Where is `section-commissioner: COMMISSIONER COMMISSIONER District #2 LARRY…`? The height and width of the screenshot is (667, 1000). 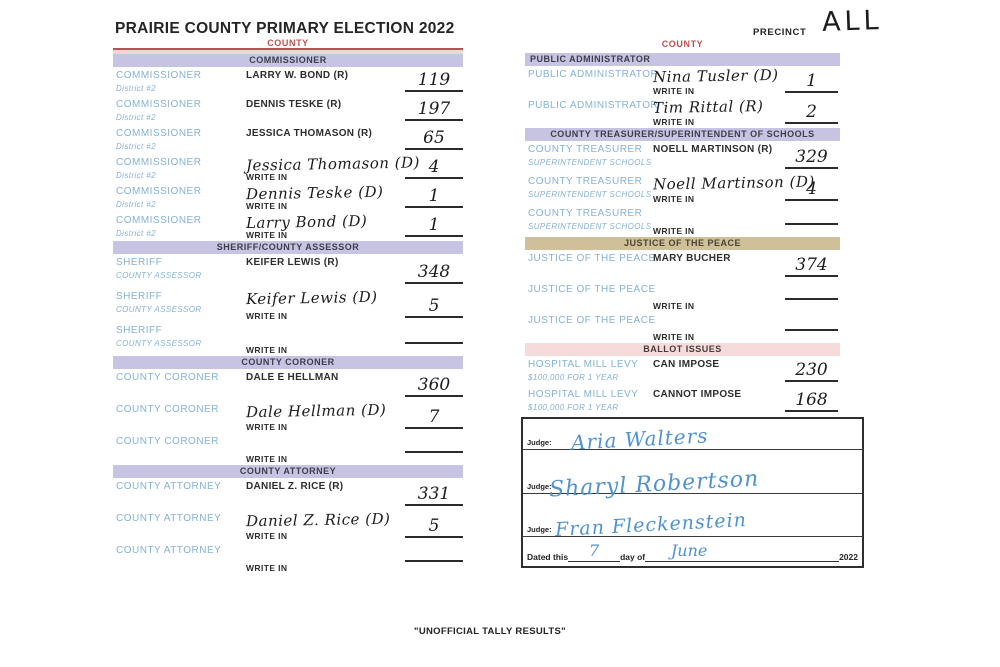 section-commissioner: COMMISSIONER COMMISSIONER District #2 LARRY… is located at coordinates (288, 147).